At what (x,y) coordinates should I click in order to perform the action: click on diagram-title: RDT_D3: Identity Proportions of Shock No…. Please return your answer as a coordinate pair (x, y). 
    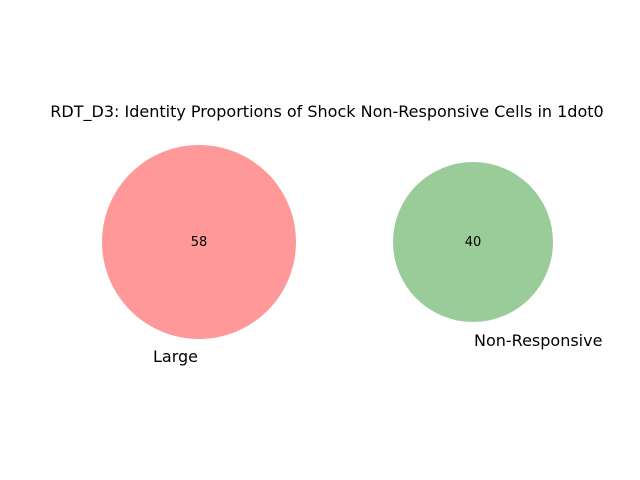
    Looking at the image, I should click on (326, 112).